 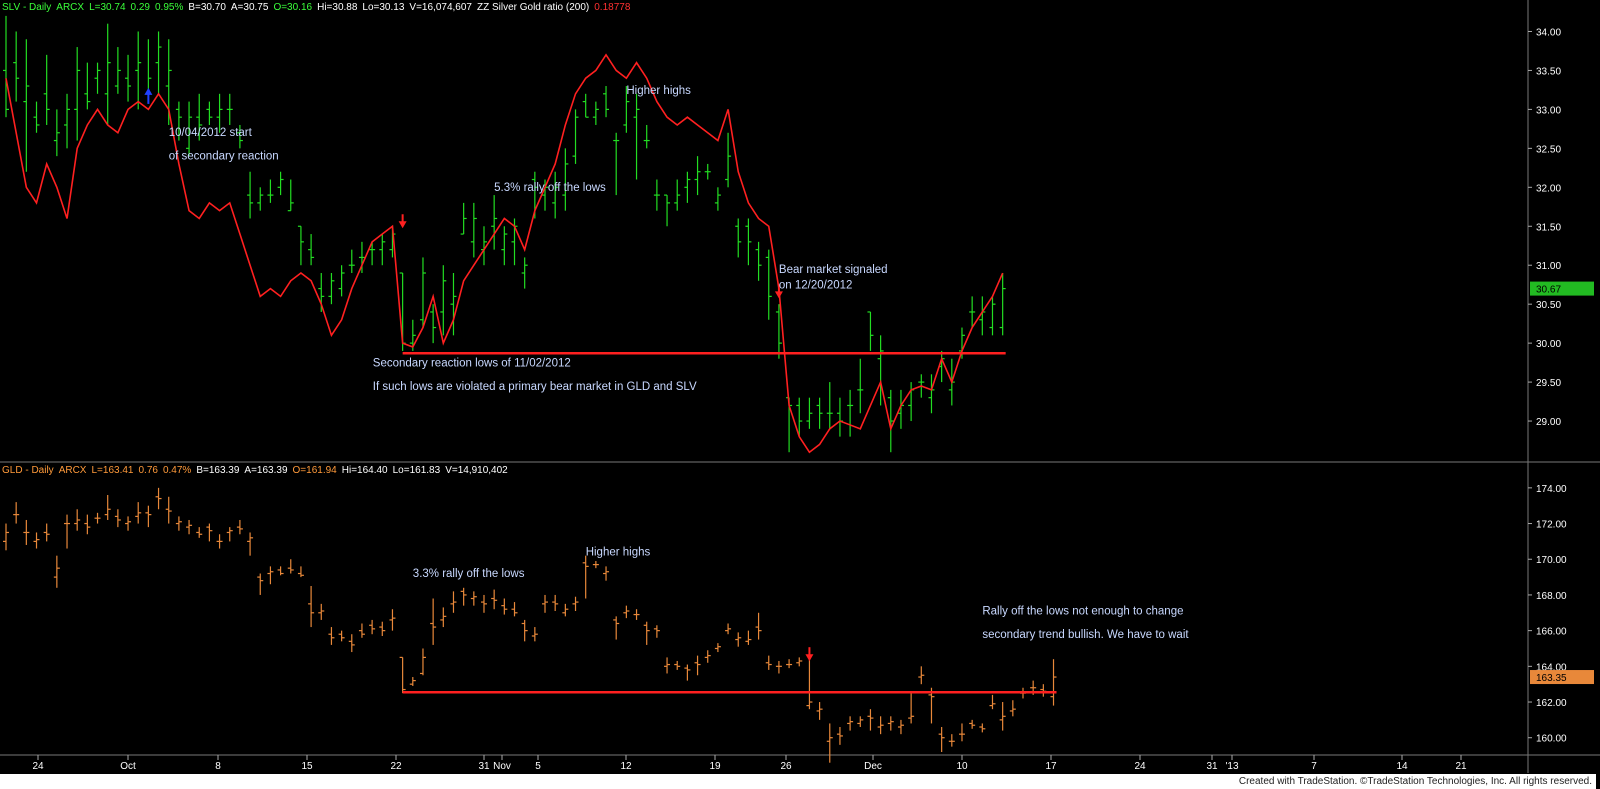 What do you see at coordinates (1551, 489) in the screenshot?
I see `y-tick-label: 174.00` at bounding box center [1551, 489].